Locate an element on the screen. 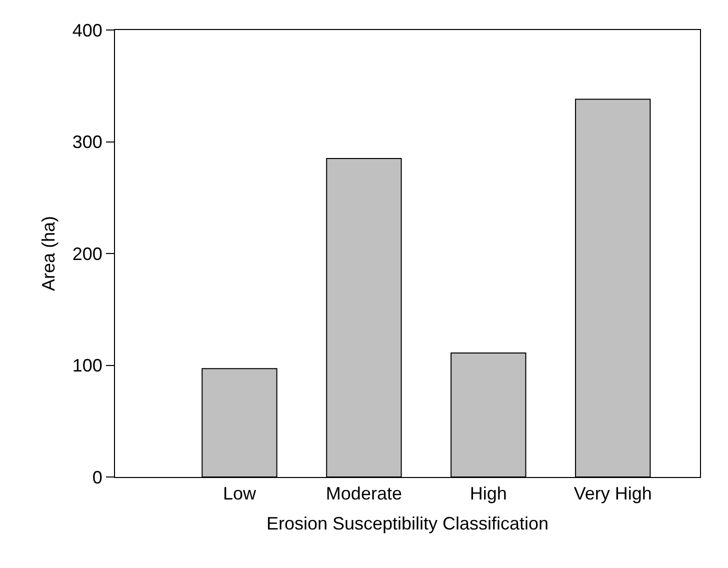 The height and width of the screenshot is (568, 728). x-tick-label: High is located at coordinates (488, 494).